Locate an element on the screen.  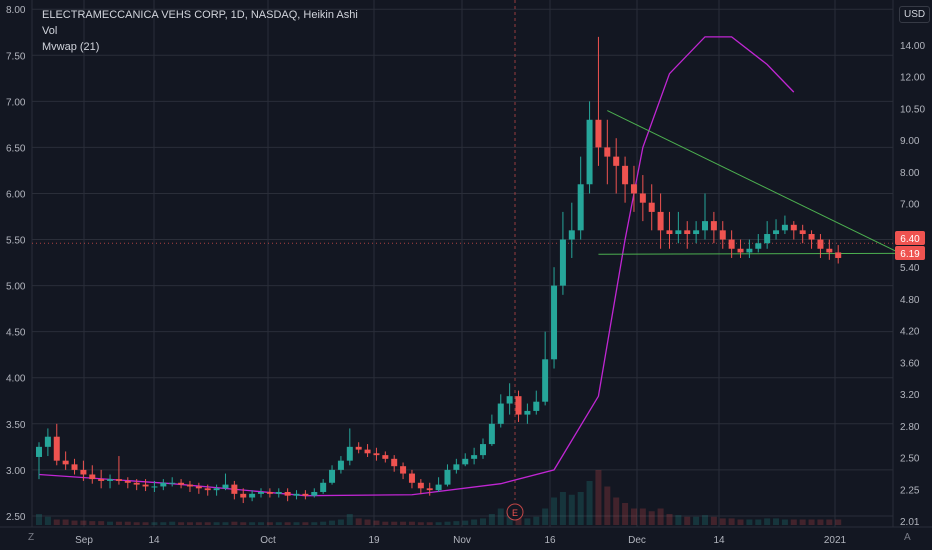
x-axis-tick: Dec is located at coordinates (637, 540).